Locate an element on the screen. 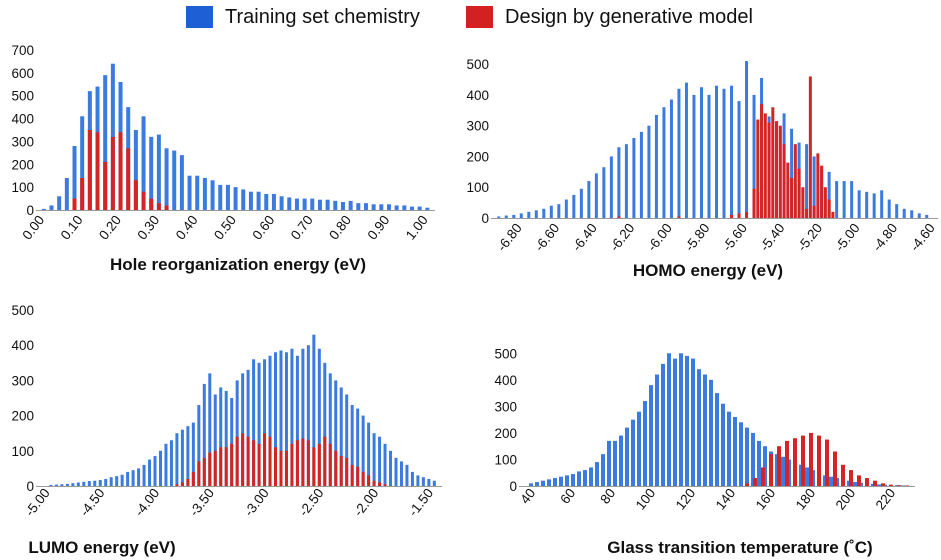 The image size is (941, 560). x-tick-label: 120 is located at coordinates (686, 499).